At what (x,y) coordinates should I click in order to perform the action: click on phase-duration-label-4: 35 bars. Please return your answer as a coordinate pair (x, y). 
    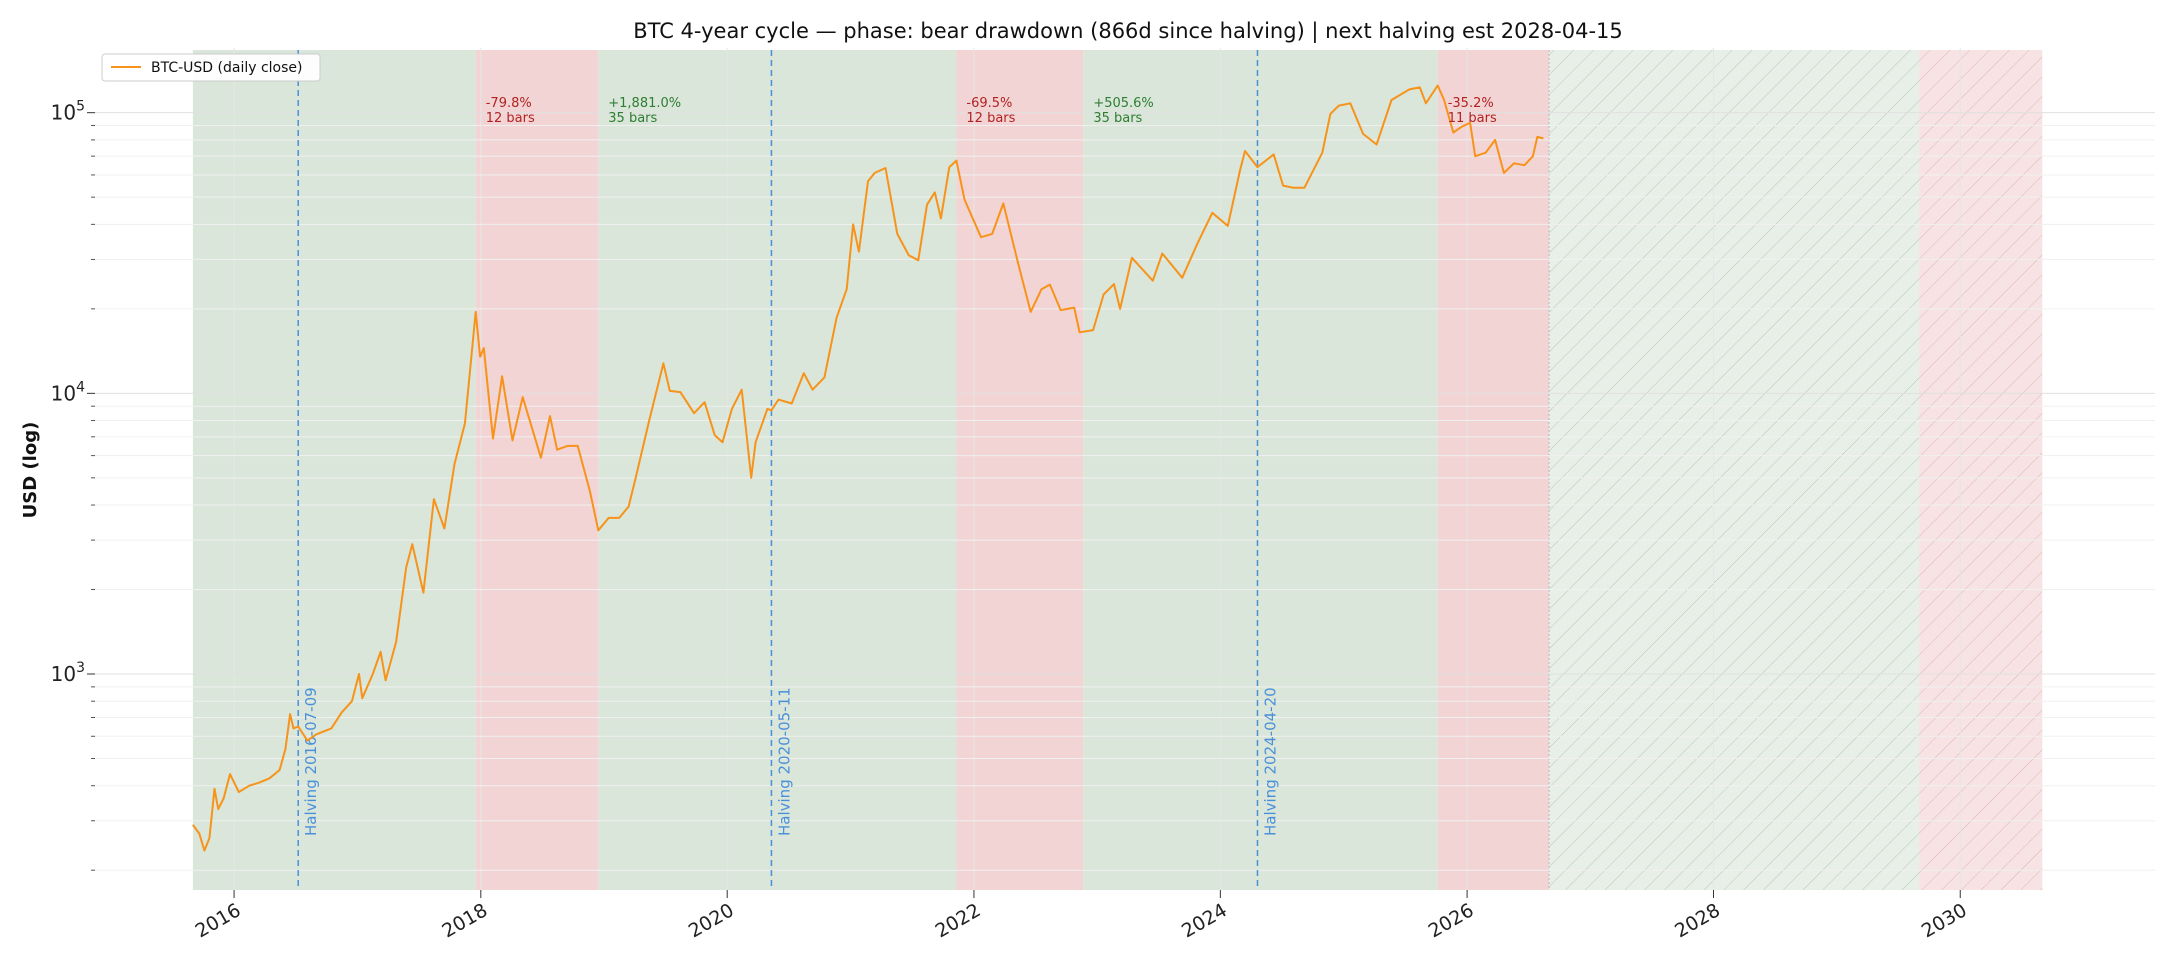
    Looking at the image, I should click on (1117, 118).